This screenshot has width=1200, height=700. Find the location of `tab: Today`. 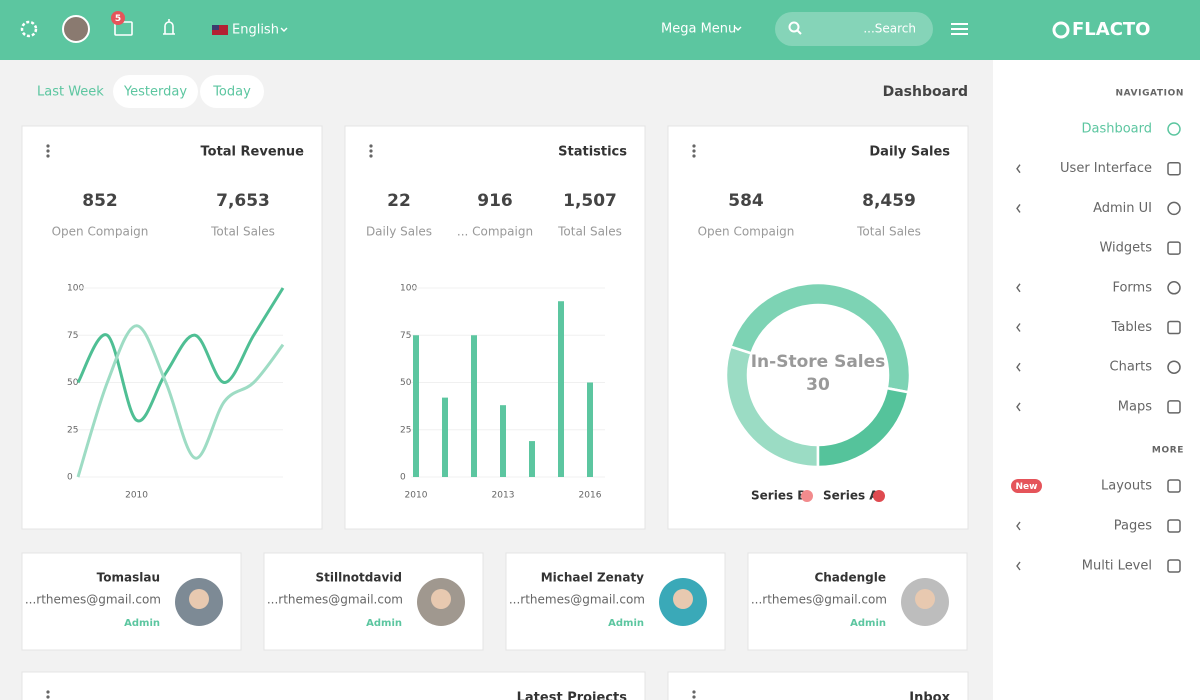

tab: Today is located at coordinates (231, 92).